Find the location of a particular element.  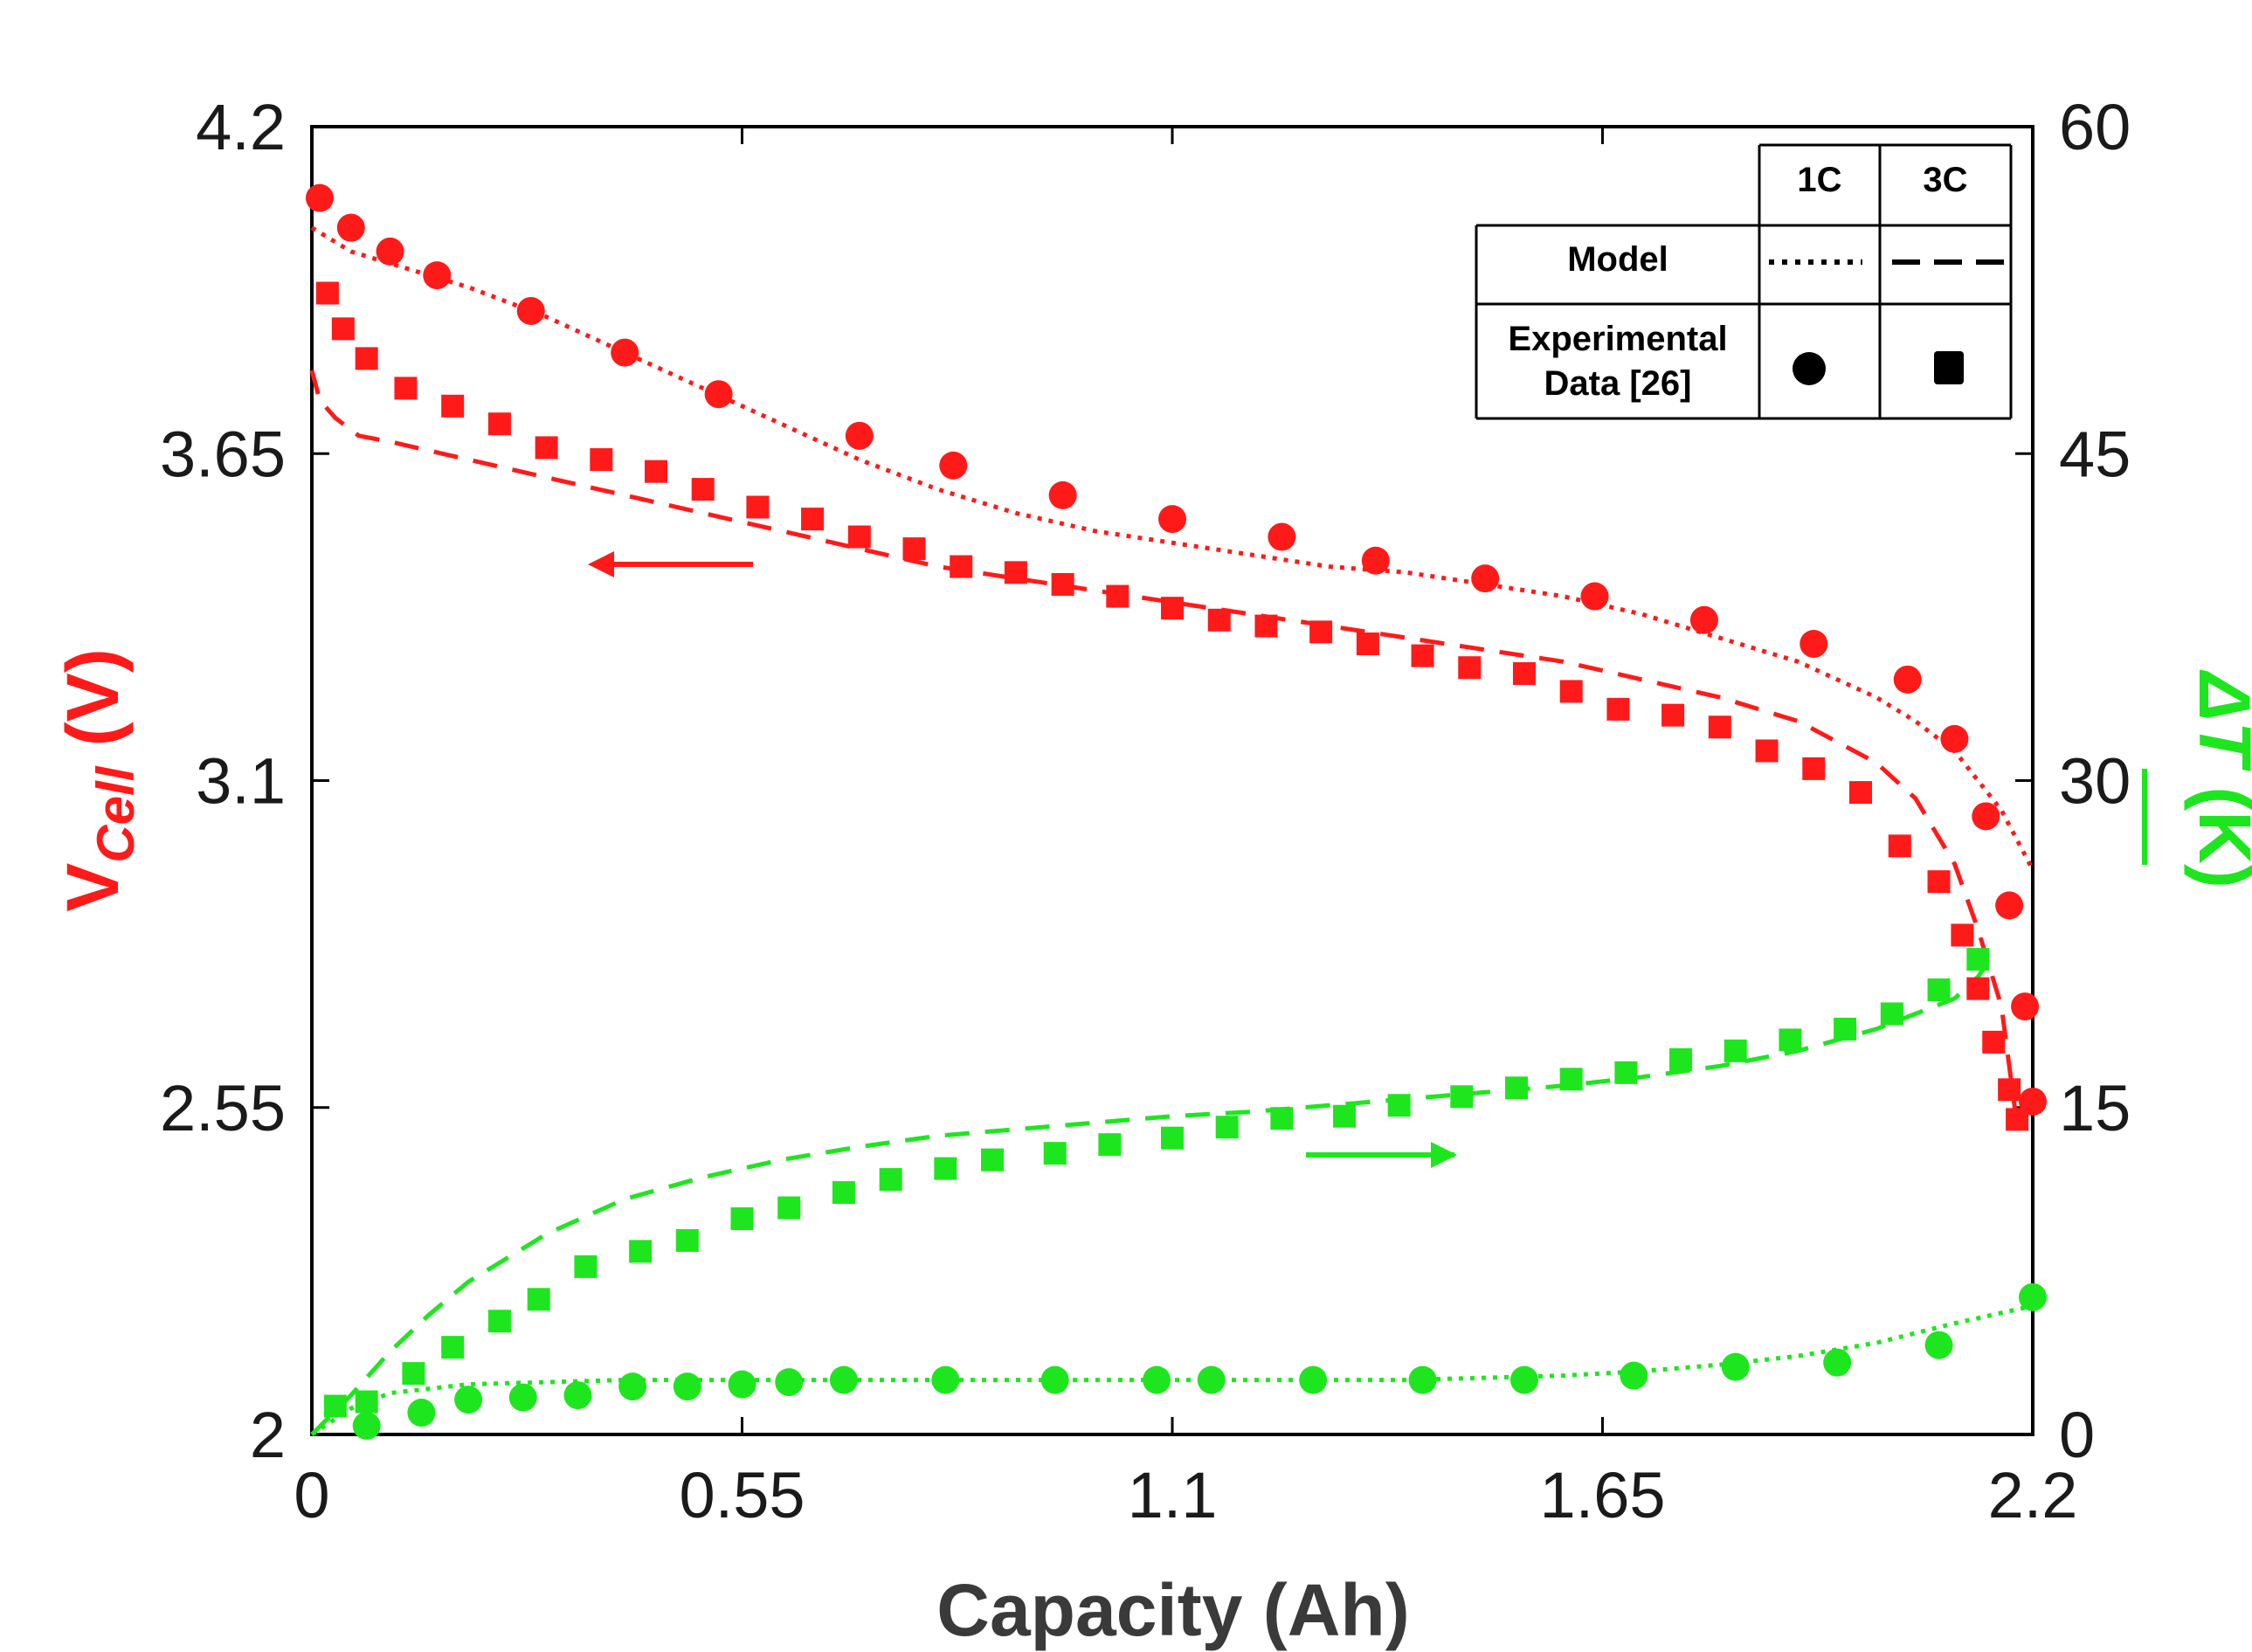

legend-3c-header: 3C is located at coordinates (1945, 180).